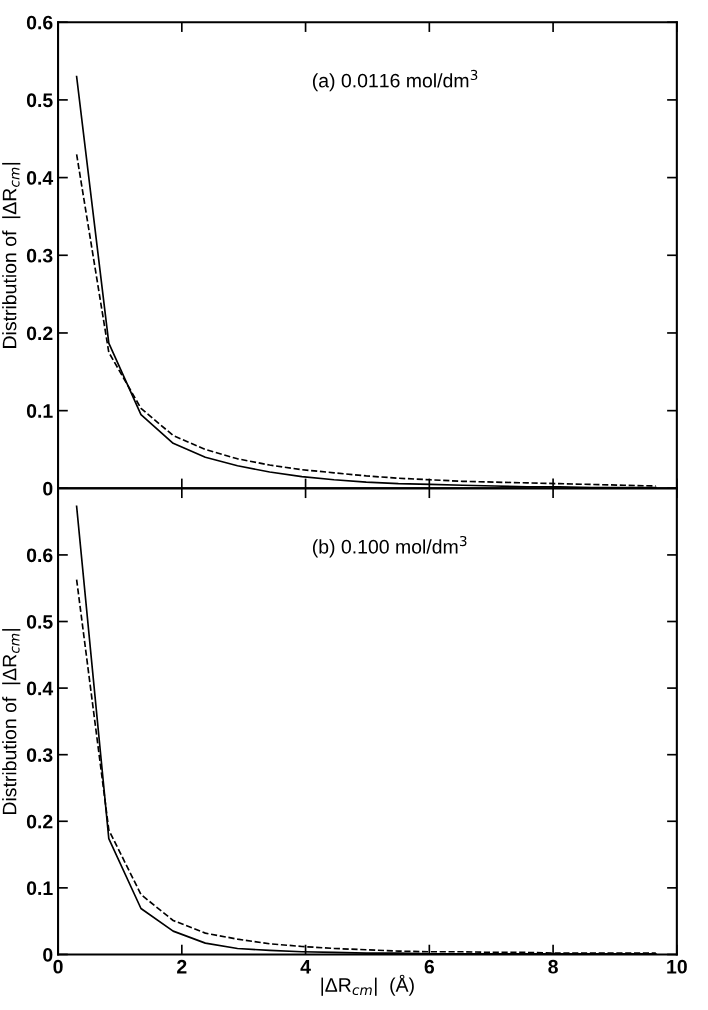 This screenshot has height=1010, width=708. Describe the element at coordinates (305, 967) in the screenshot. I see `x-tick-label: 4` at that location.